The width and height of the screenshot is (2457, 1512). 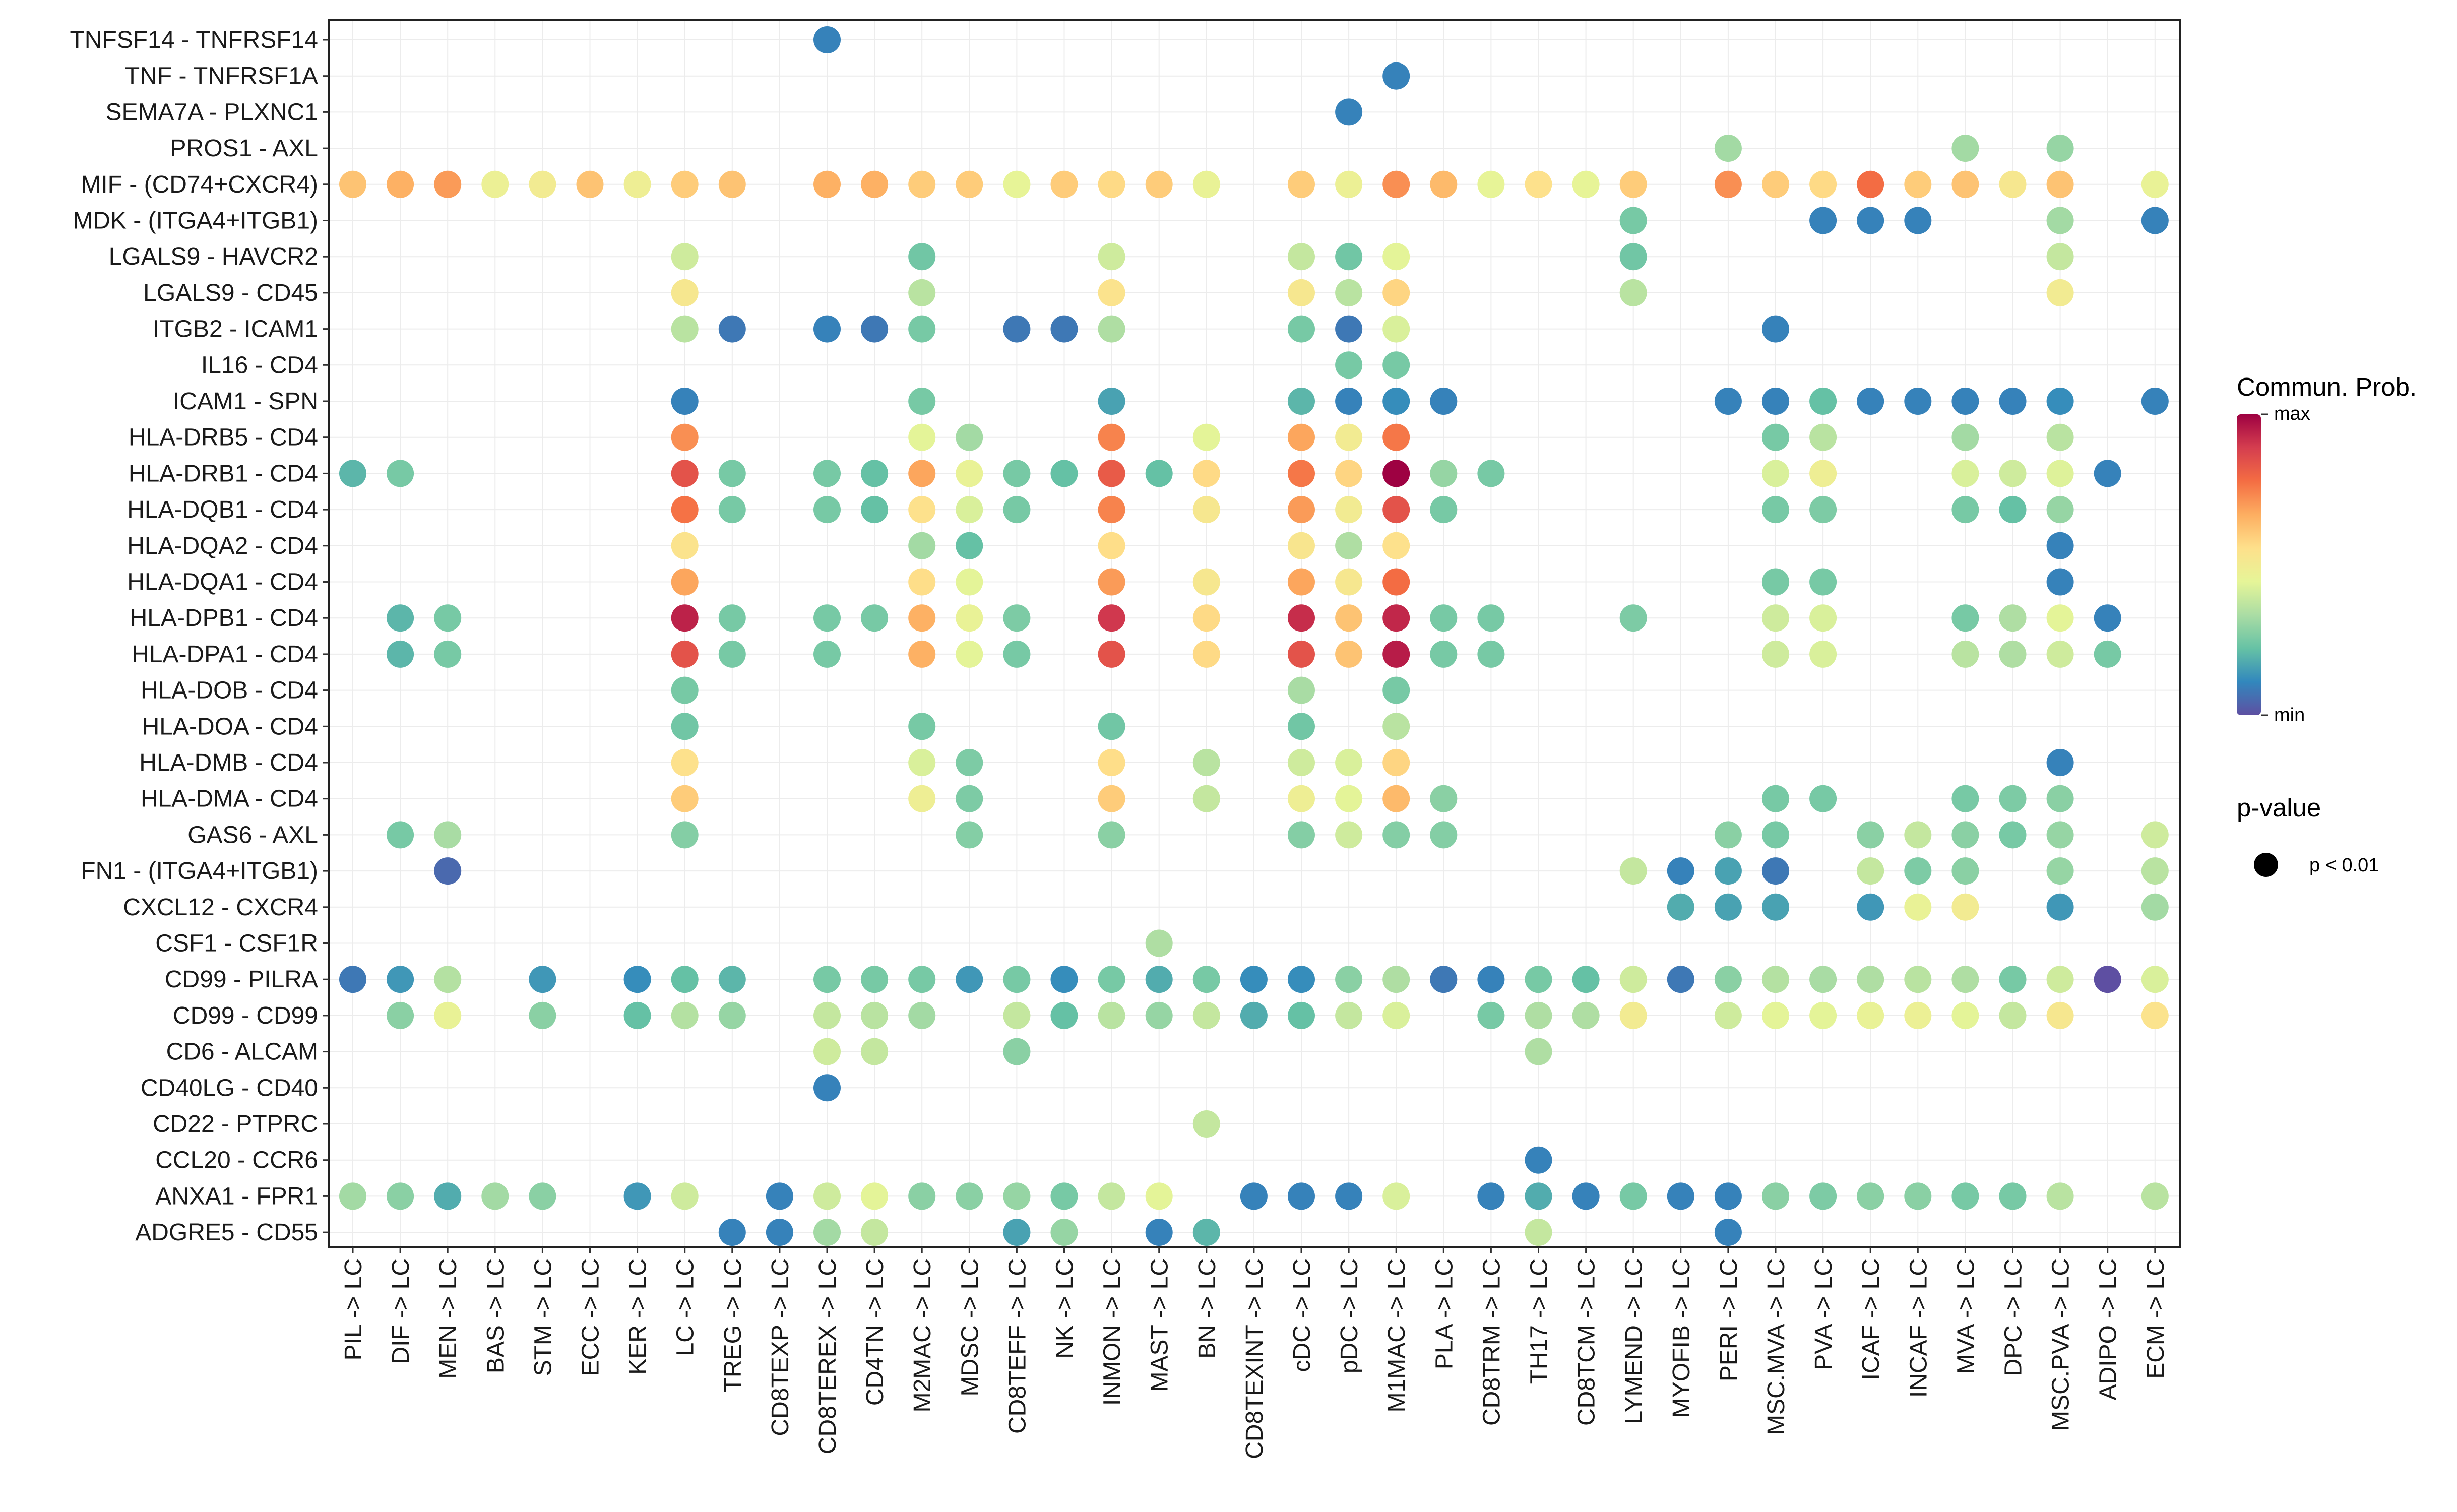 What do you see at coordinates (235, 1124) in the screenshot?
I see `y-tick-label: CD22 - PTPRC` at bounding box center [235, 1124].